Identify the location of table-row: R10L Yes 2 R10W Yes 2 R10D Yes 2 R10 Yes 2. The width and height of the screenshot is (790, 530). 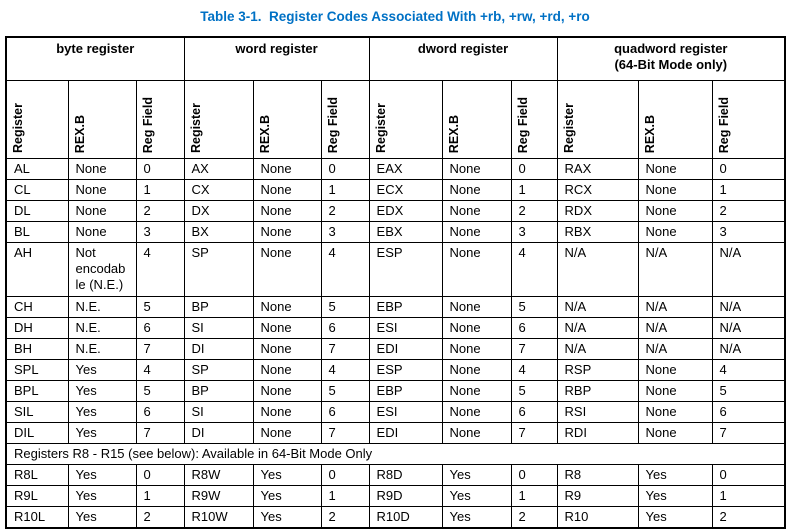
(395, 517).